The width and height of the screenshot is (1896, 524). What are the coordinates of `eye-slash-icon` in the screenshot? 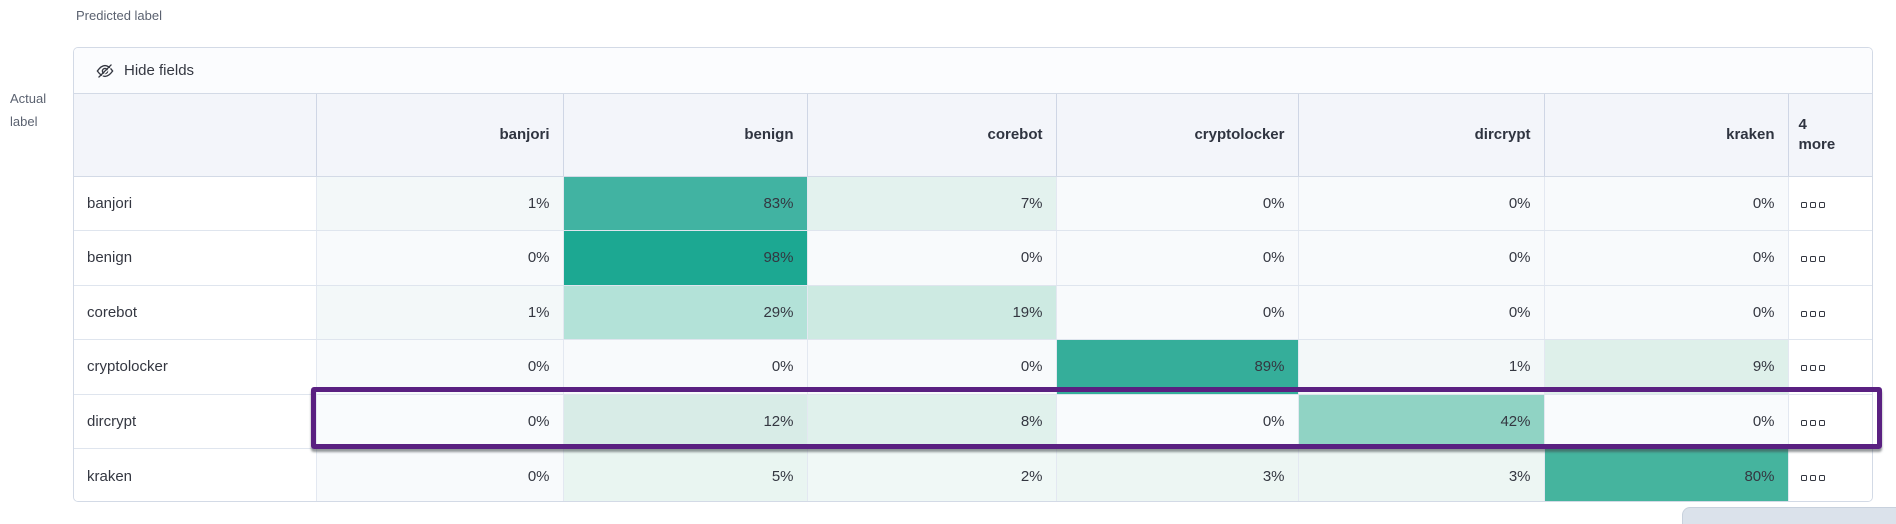 It's located at (105, 71).